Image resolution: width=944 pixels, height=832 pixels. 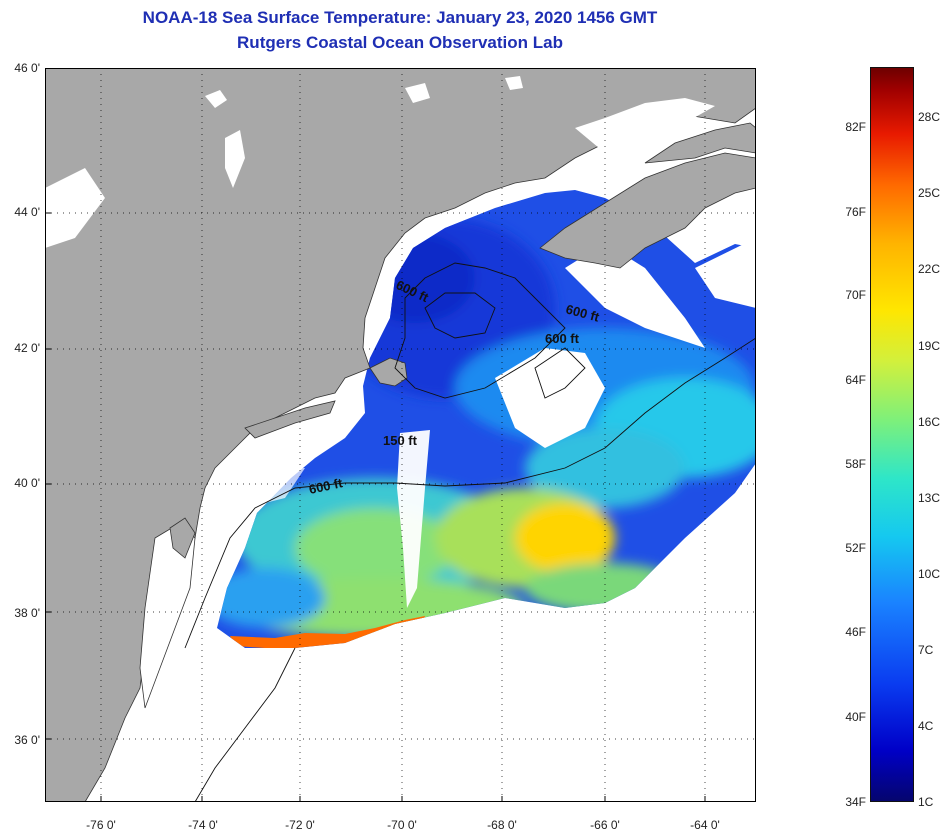 I want to click on colorbar-label-c: 25C, so click(x=929, y=193).